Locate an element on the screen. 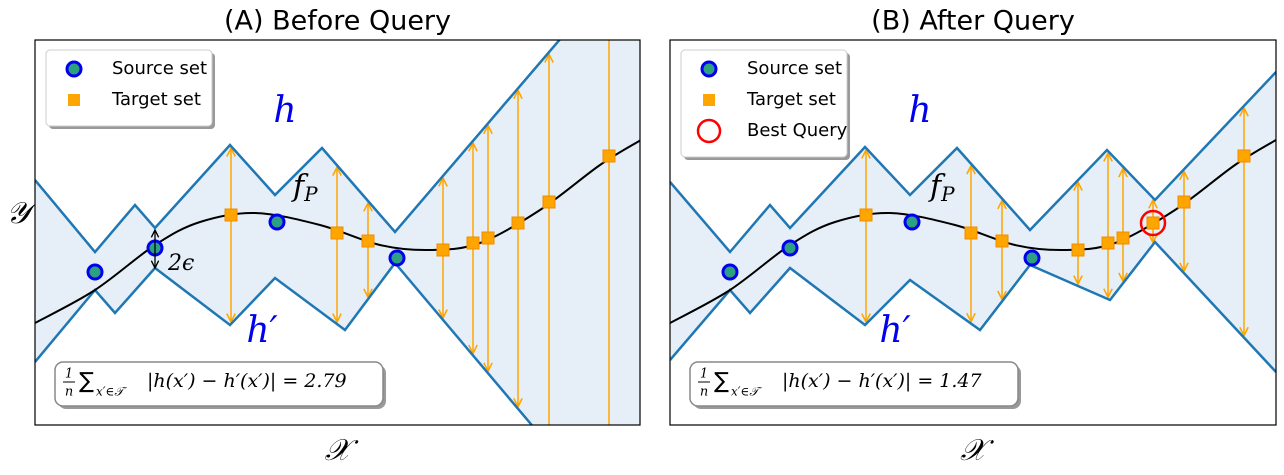 The image size is (1284, 475). formula-body: |h(x′) − h′(x′)| = 2.79 is located at coordinates (247, 381).